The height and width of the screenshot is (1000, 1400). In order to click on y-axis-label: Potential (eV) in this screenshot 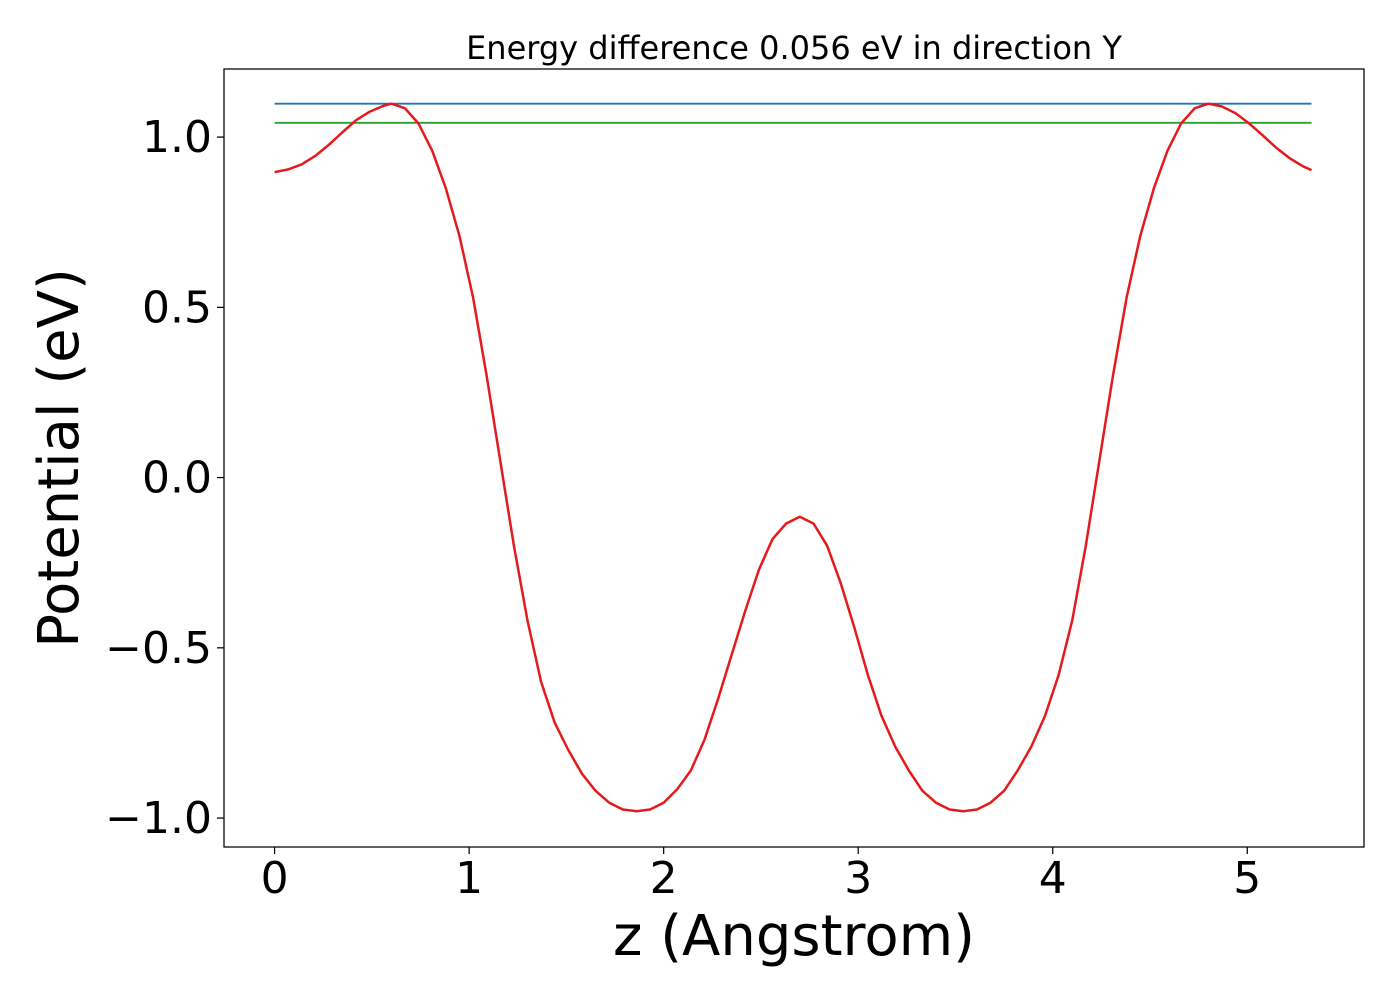, I will do `click(59, 458)`.